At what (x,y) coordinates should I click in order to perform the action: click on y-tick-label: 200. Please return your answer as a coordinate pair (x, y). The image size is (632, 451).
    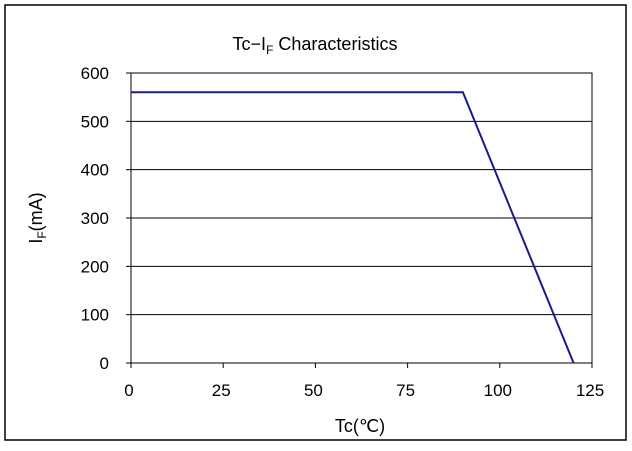
    Looking at the image, I should click on (95, 266).